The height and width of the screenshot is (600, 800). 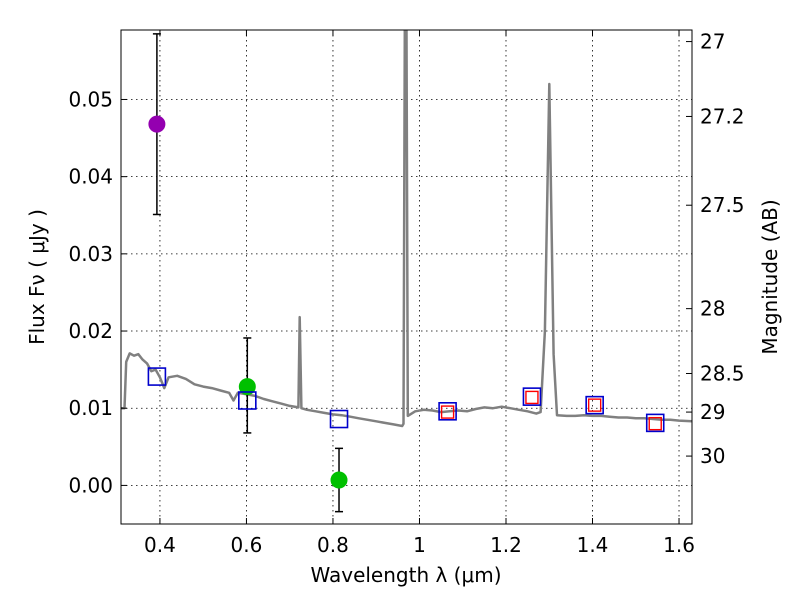 What do you see at coordinates (712, 456) in the screenshot?
I see `mag-tick-label: 30` at bounding box center [712, 456].